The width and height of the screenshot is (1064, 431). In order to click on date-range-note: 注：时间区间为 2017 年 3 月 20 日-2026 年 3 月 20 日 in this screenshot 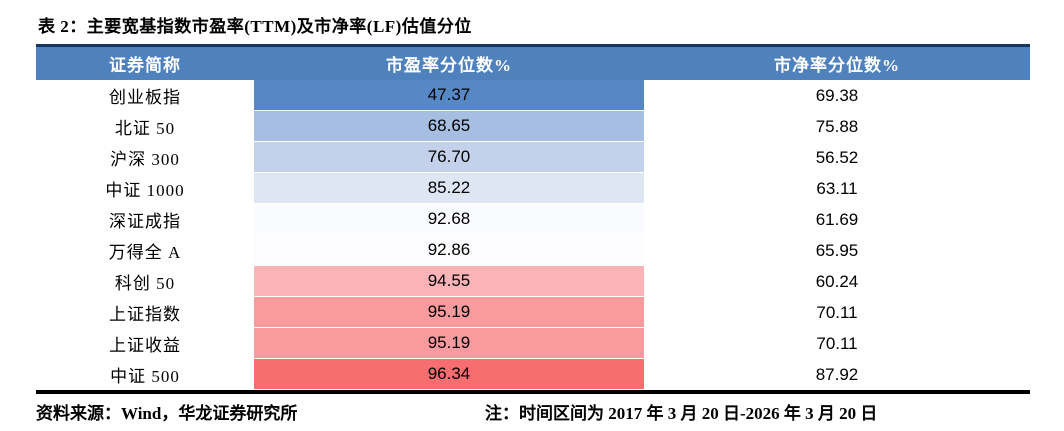, I will do `click(681, 413)`.